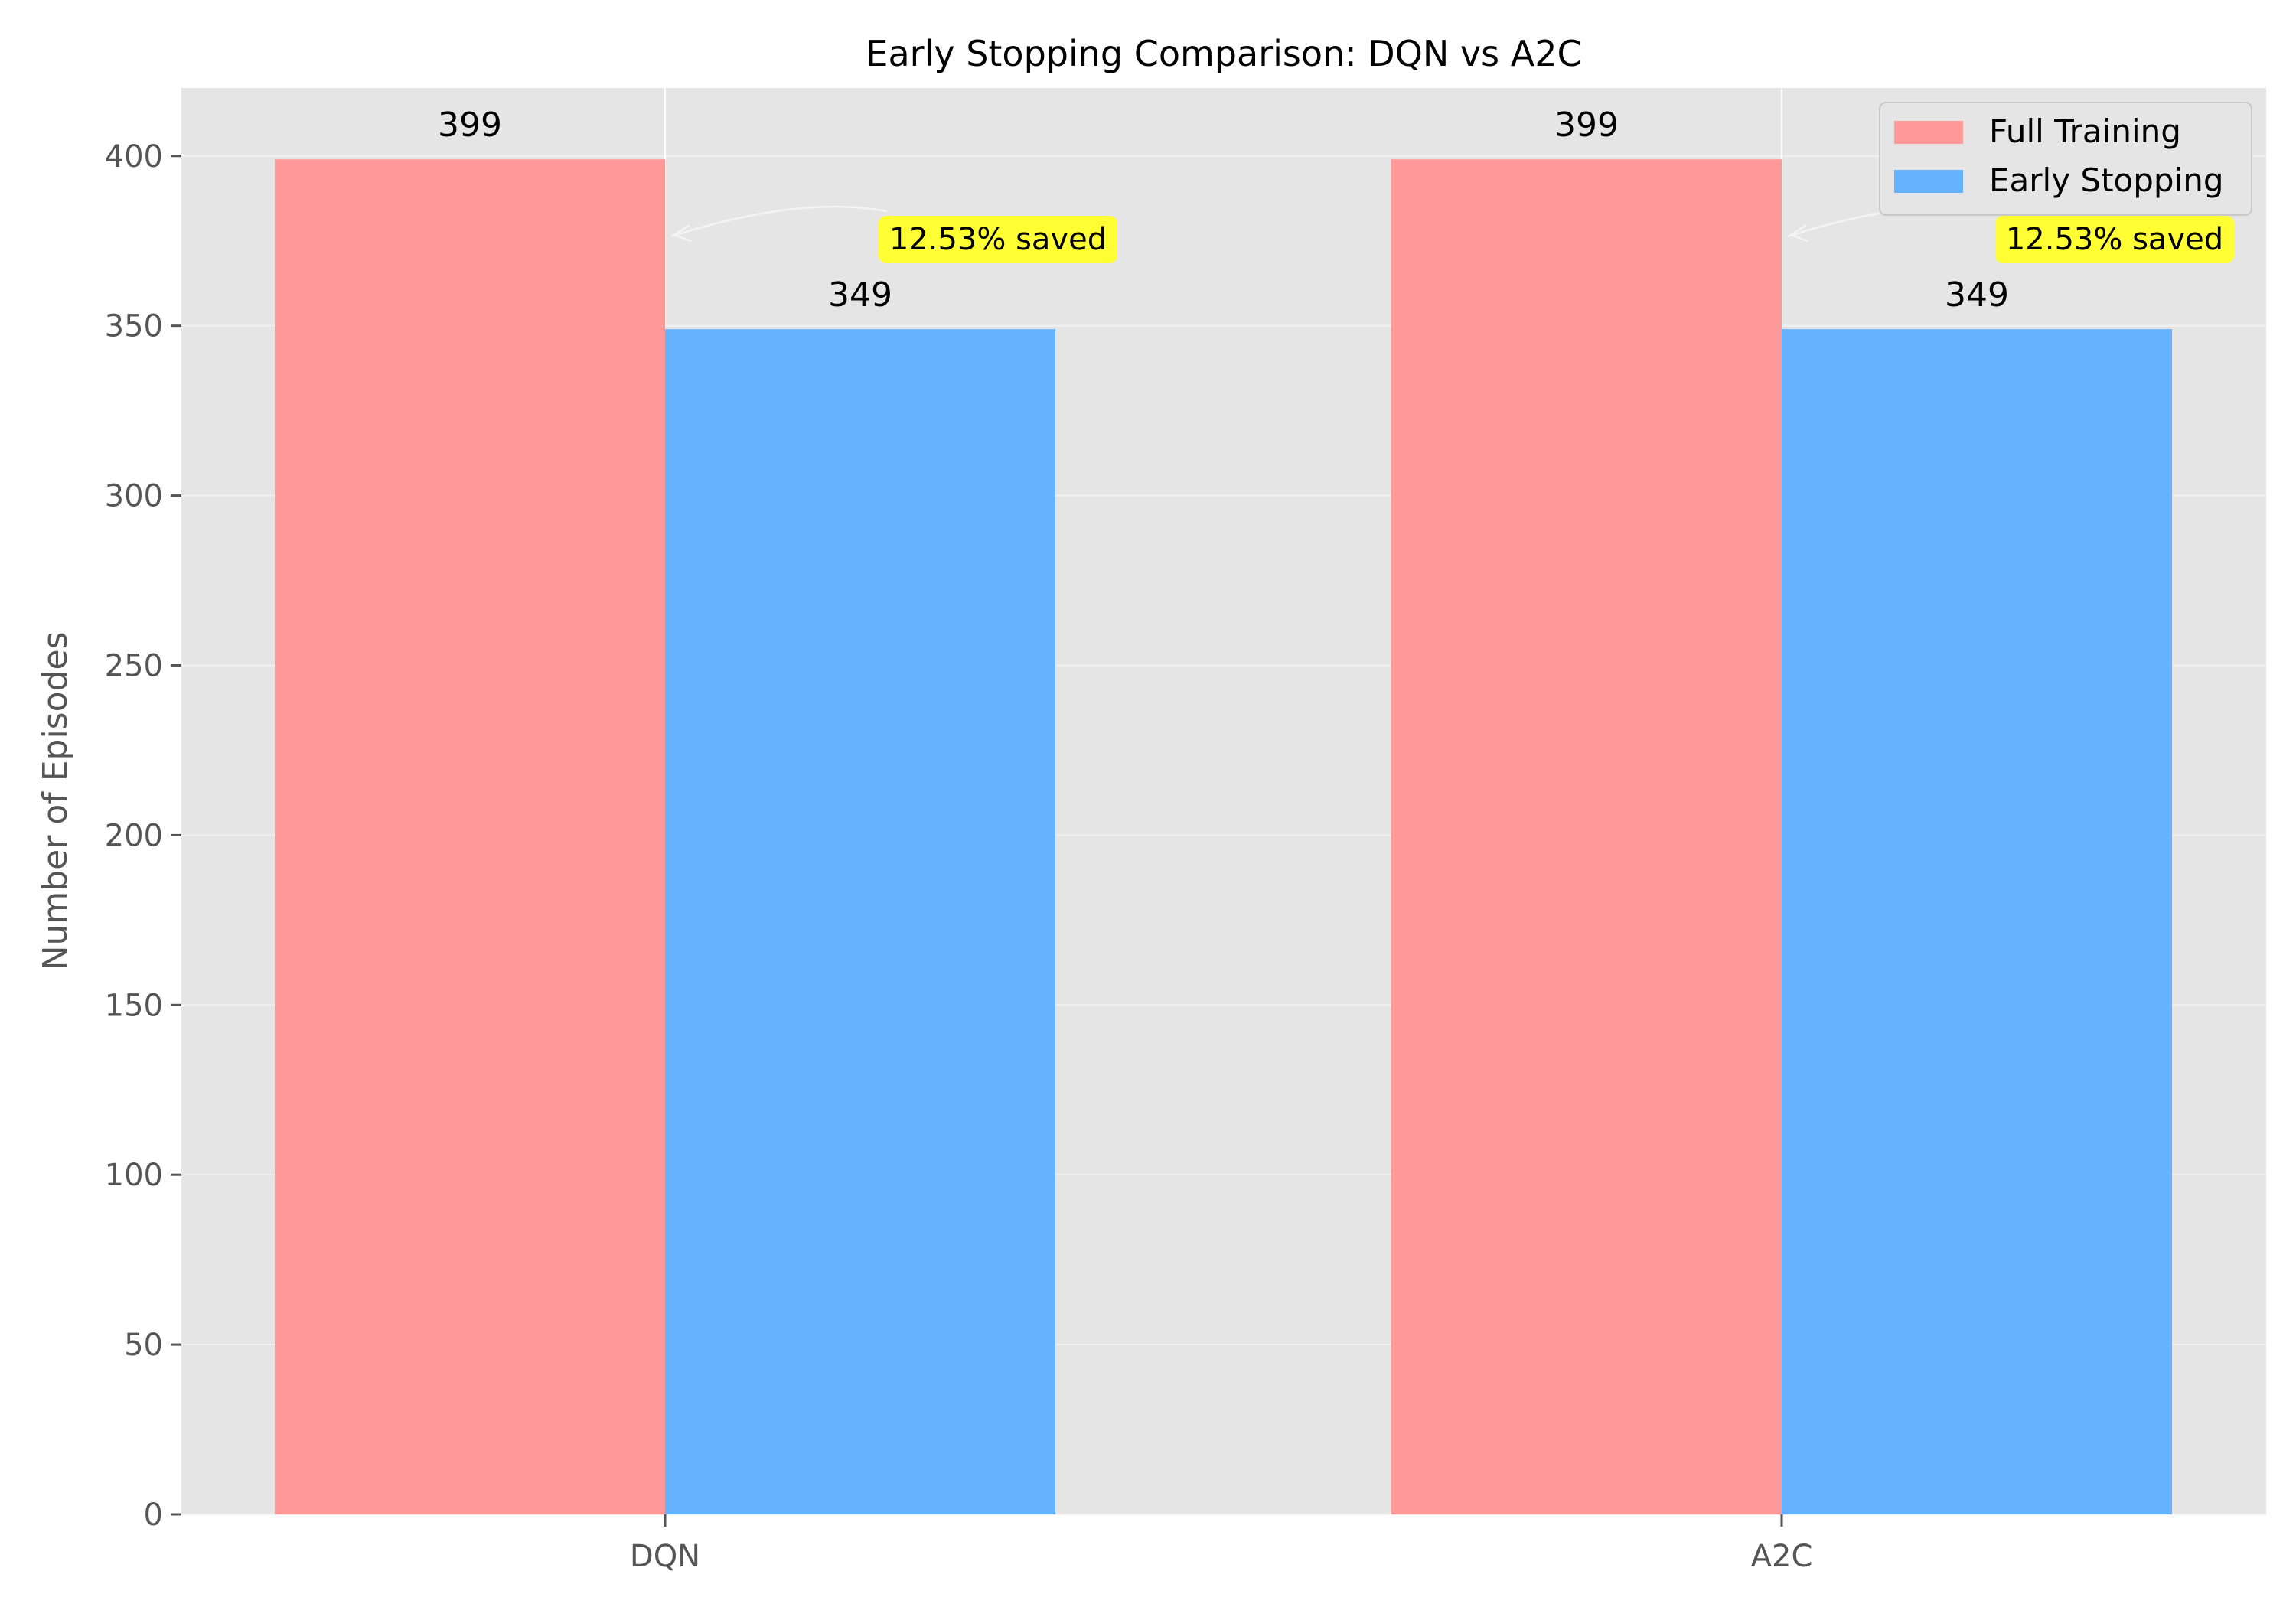  What do you see at coordinates (860, 922) in the screenshot?
I see `bar-early-stopping-dqn` at bounding box center [860, 922].